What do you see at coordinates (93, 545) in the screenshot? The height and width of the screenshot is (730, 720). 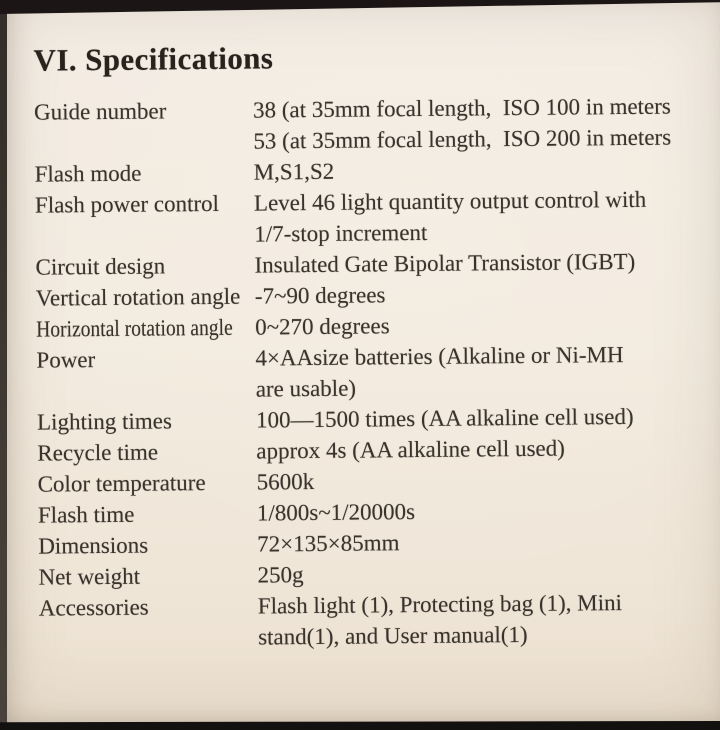 I see `spec-label: Dimensions` at bounding box center [93, 545].